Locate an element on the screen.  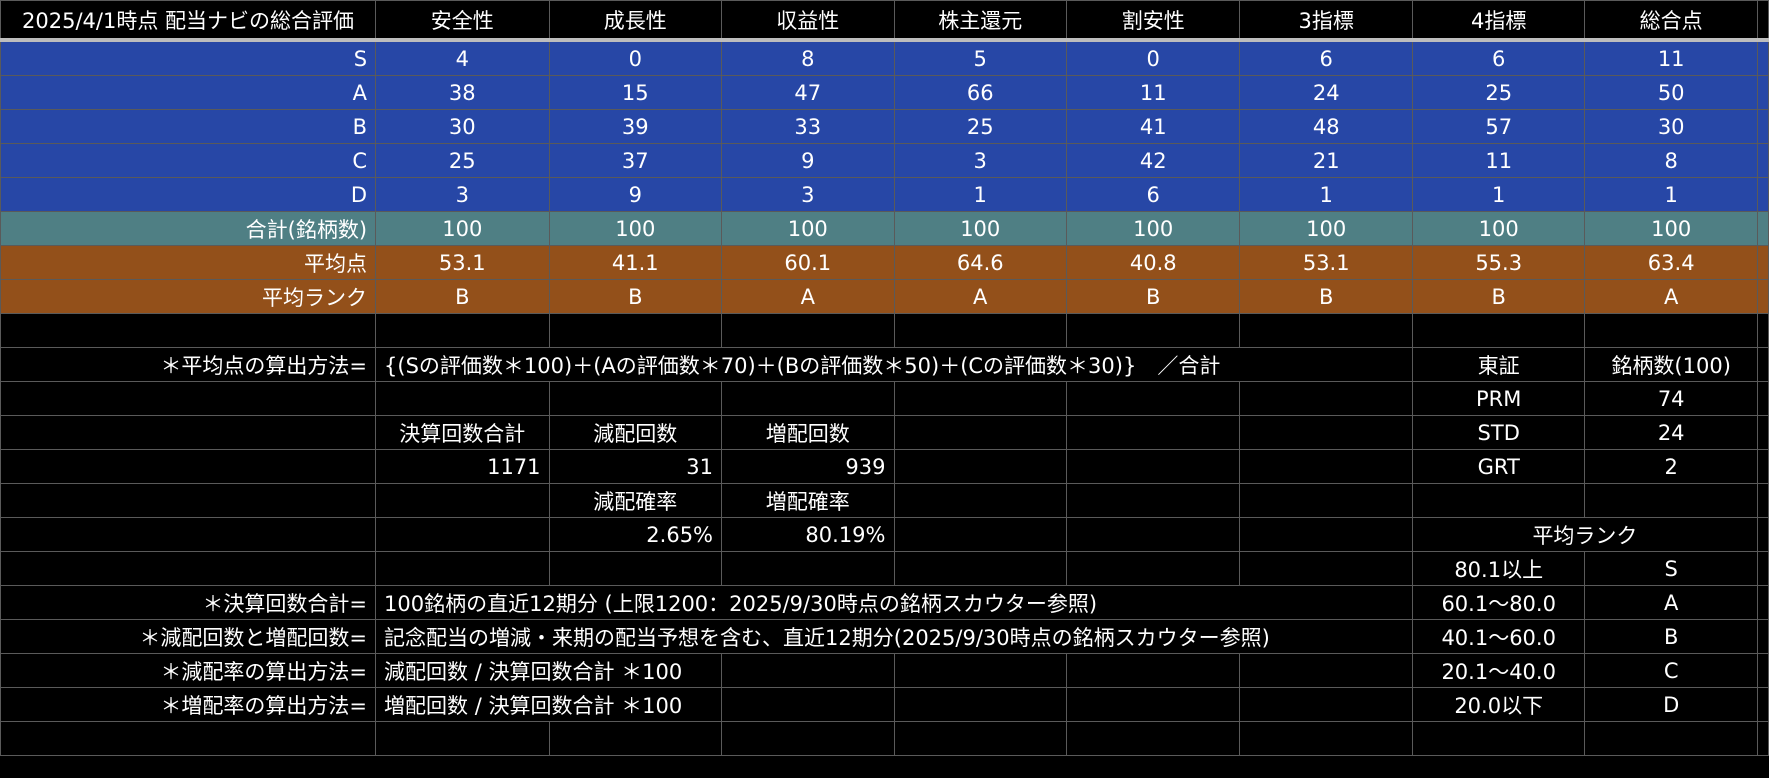
value-cell: 64.6 is located at coordinates (980, 262).